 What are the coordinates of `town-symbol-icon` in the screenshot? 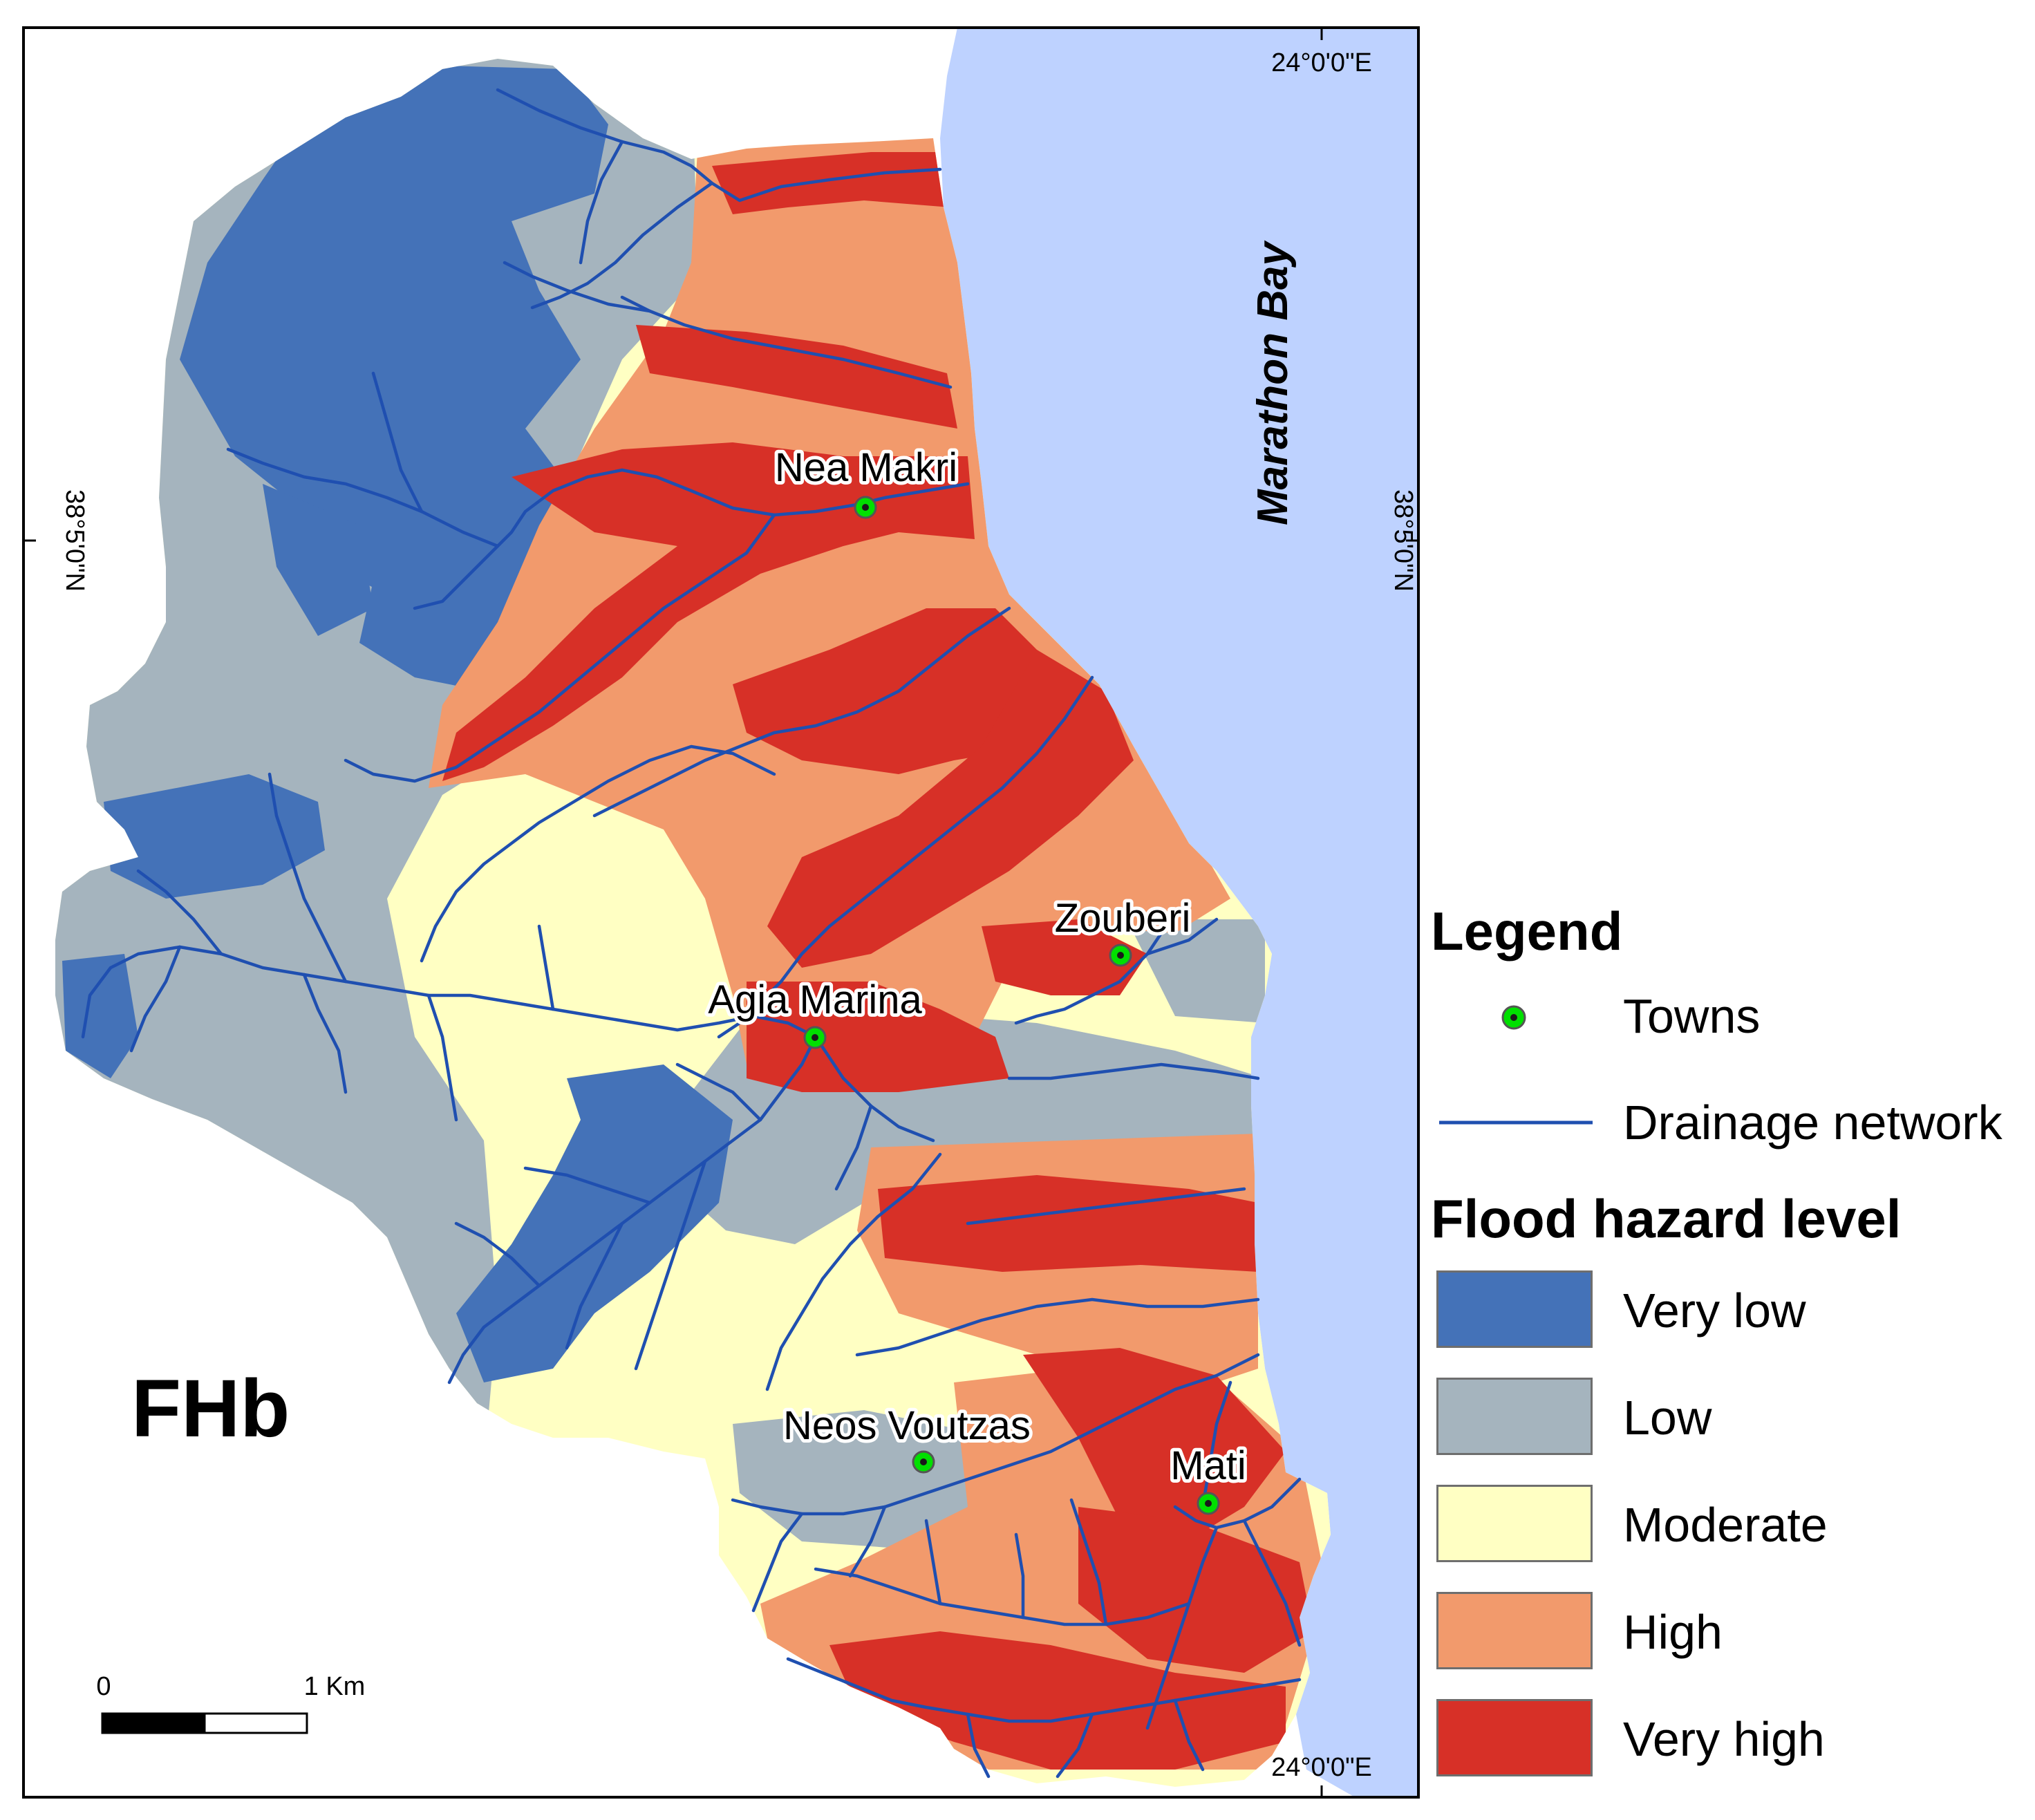 It's located at (1513, 1017).